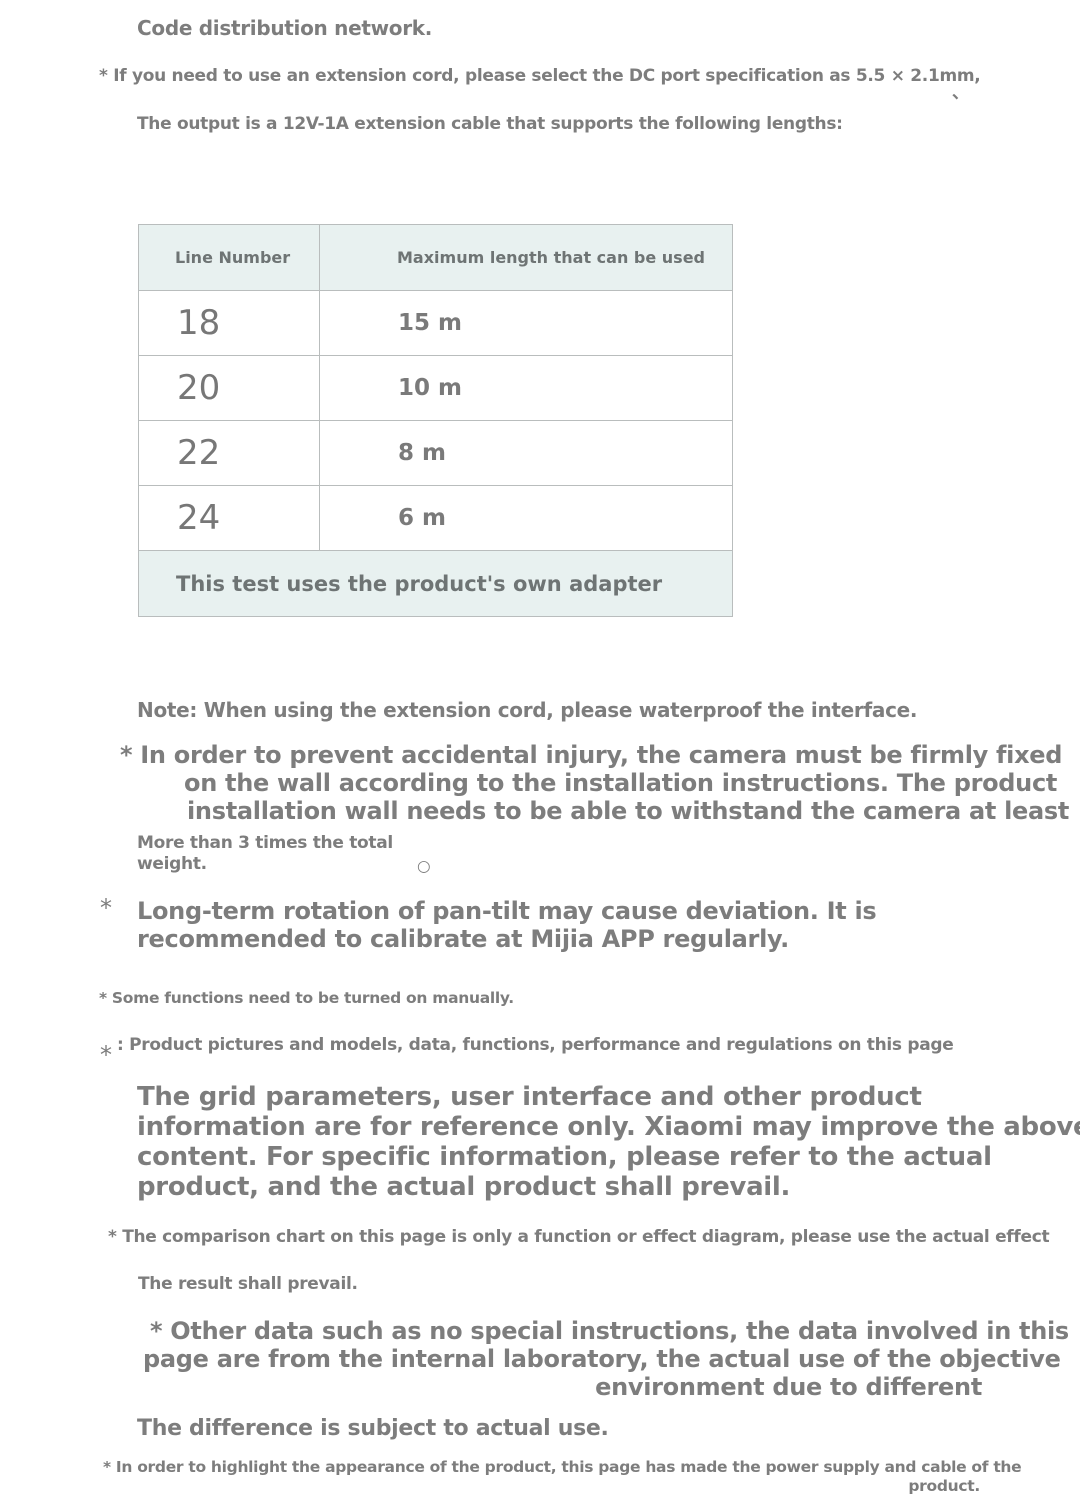 This screenshot has width=1080, height=1500. What do you see at coordinates (229, 388) in the screenshot?
I see `line-number-cell: 20` at bounding box center [229, 388].